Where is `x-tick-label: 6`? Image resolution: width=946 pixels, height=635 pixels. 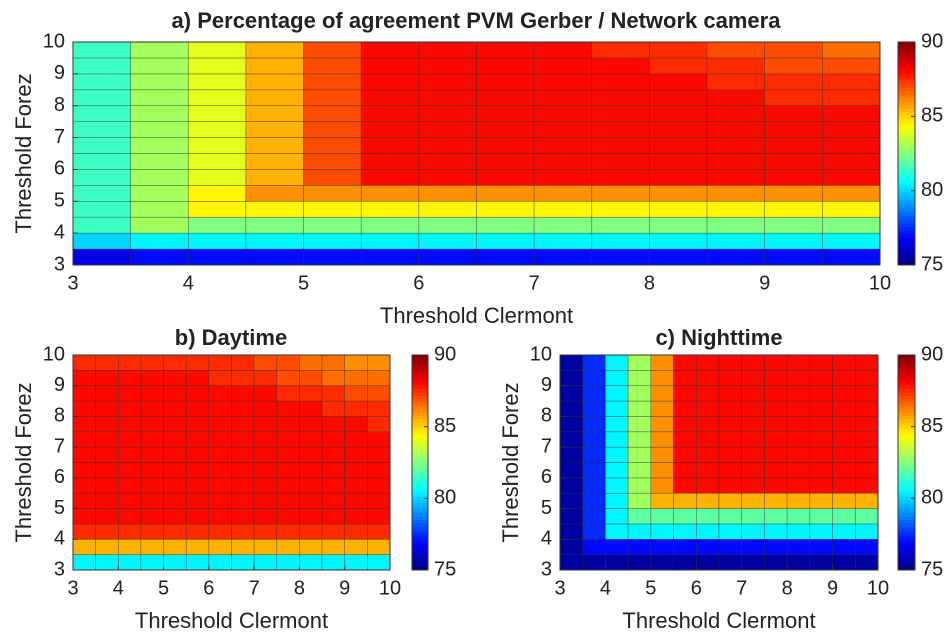
x-tick-label: 6 is located at coordinates (418, 283).